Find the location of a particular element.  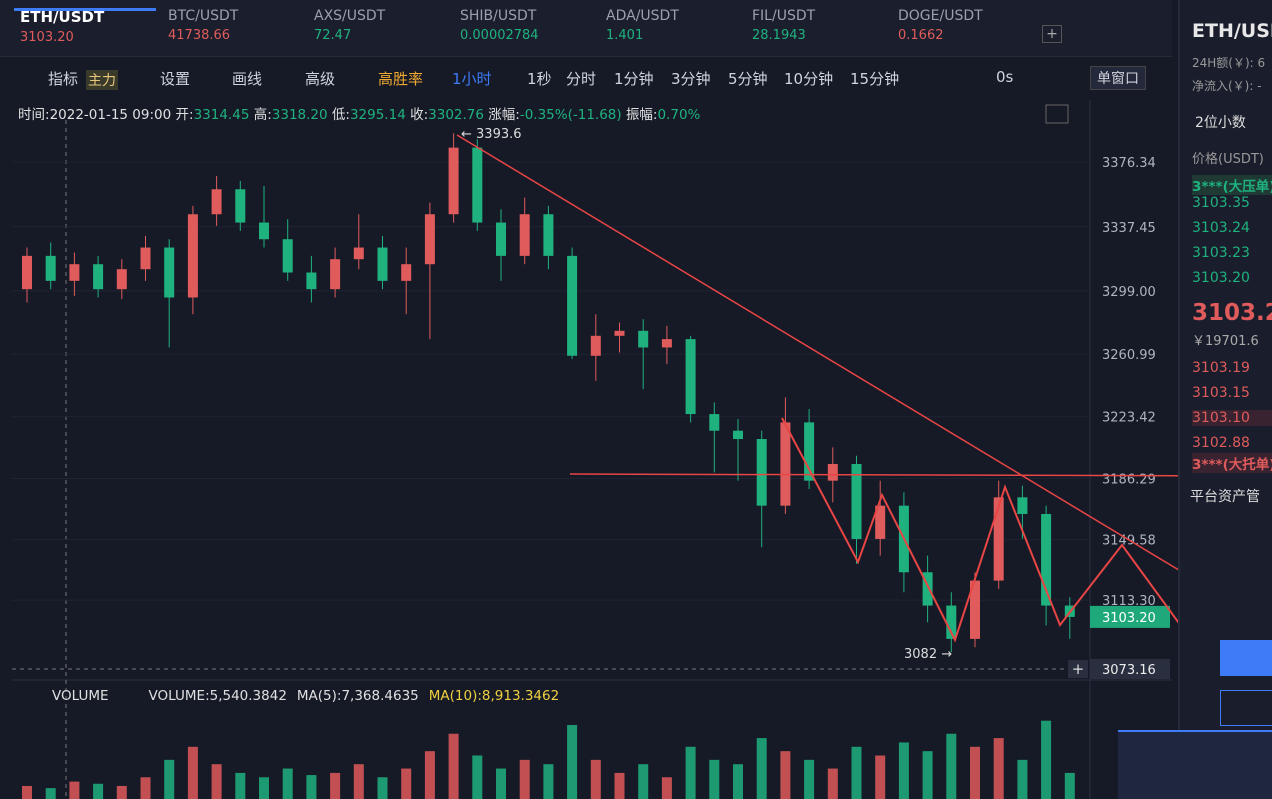

tab: AXS/USDT 72.47 is located at coordinates (349, 31).